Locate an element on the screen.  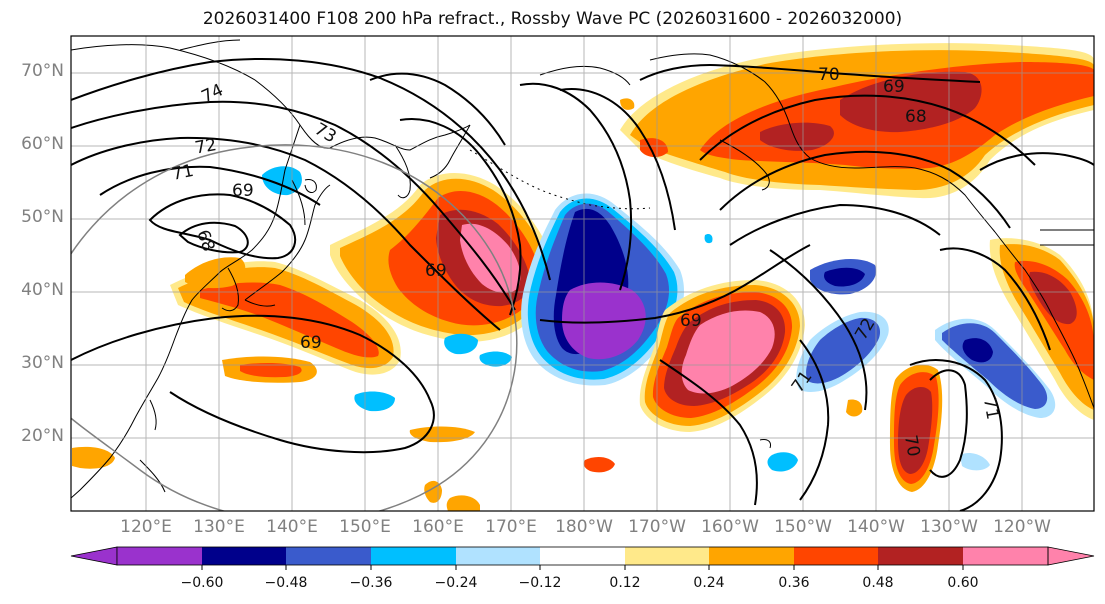
anomaly-subtrop-pink is located at coordinates (728, 352).